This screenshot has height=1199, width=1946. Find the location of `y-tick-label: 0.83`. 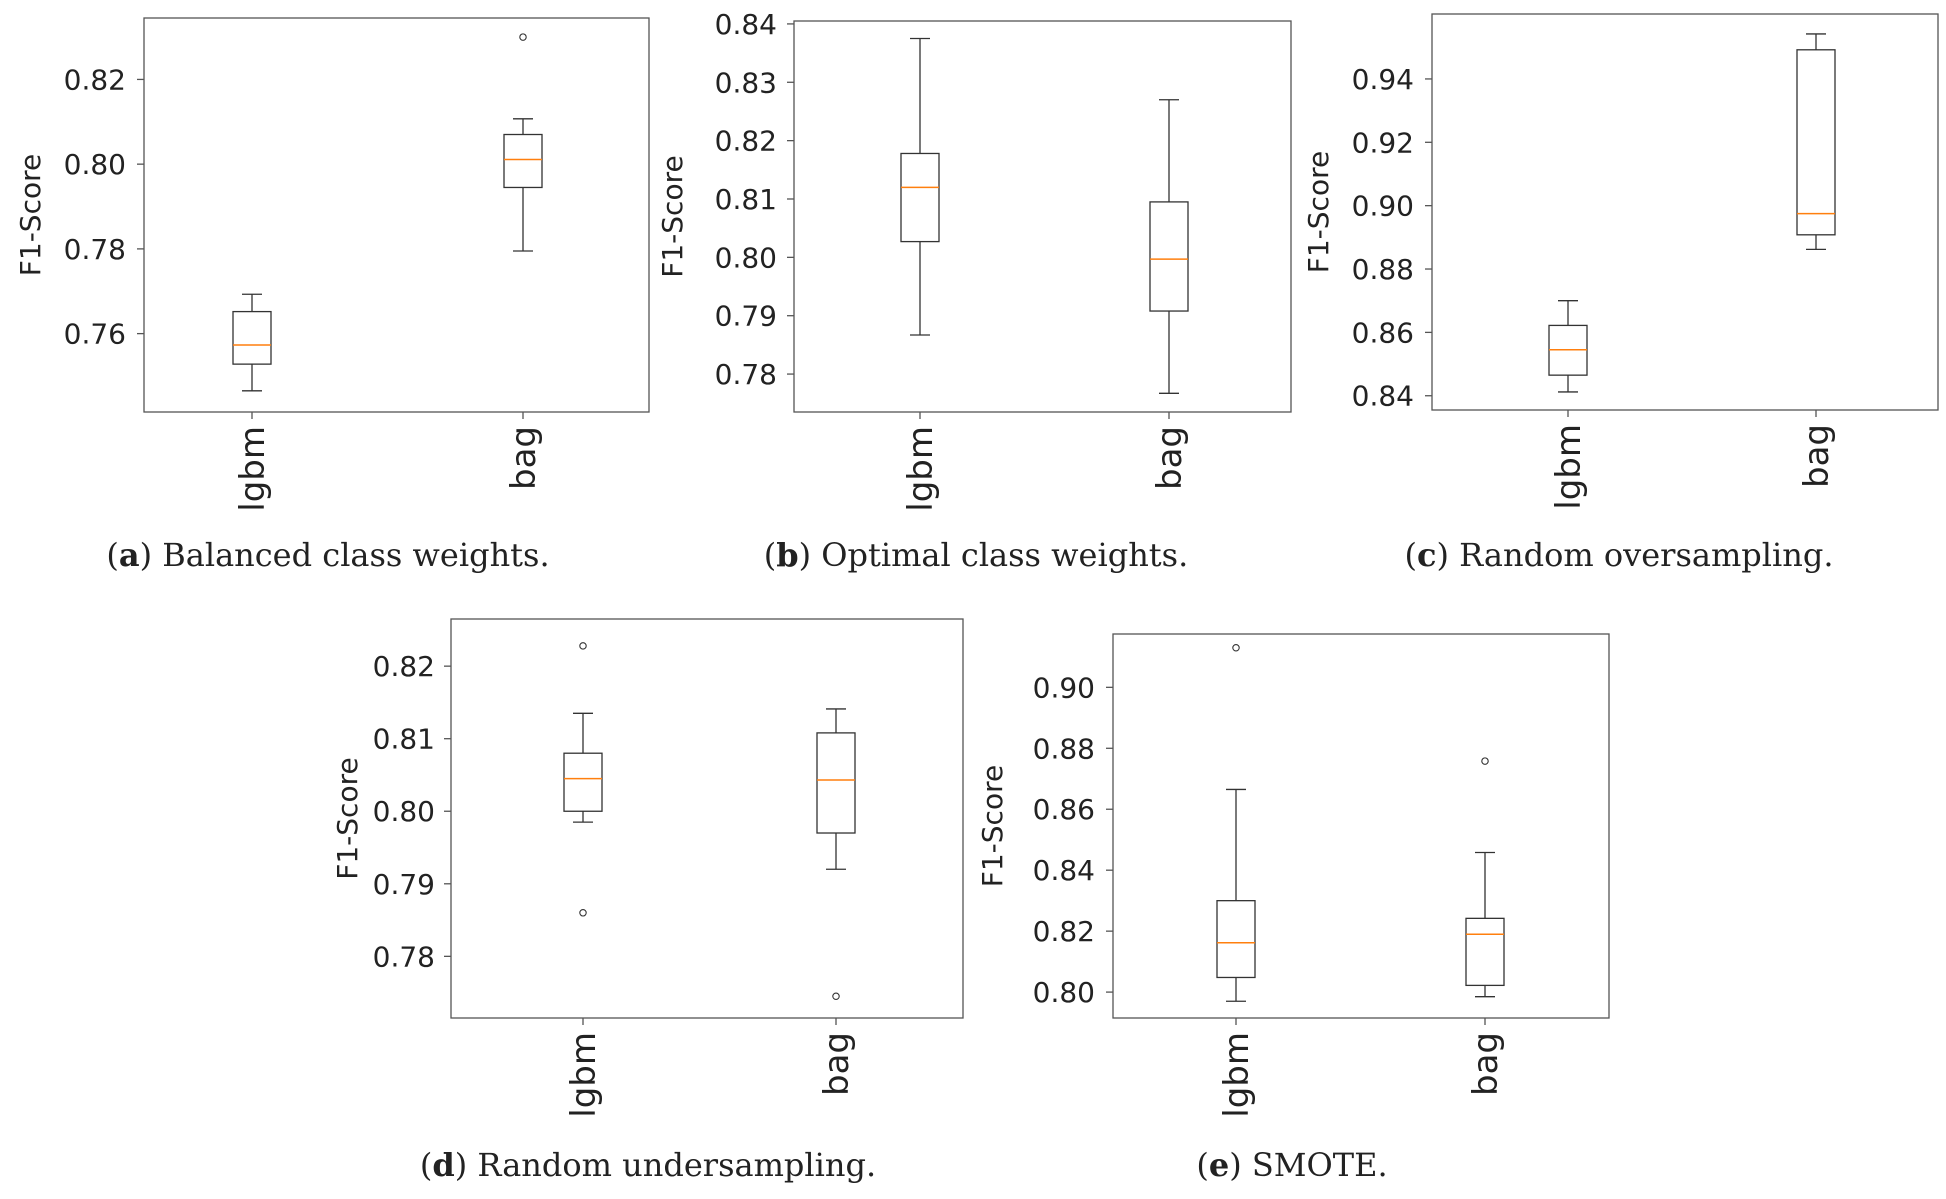

y-tick-label: 0.83 is located at coordinates (746, 82).